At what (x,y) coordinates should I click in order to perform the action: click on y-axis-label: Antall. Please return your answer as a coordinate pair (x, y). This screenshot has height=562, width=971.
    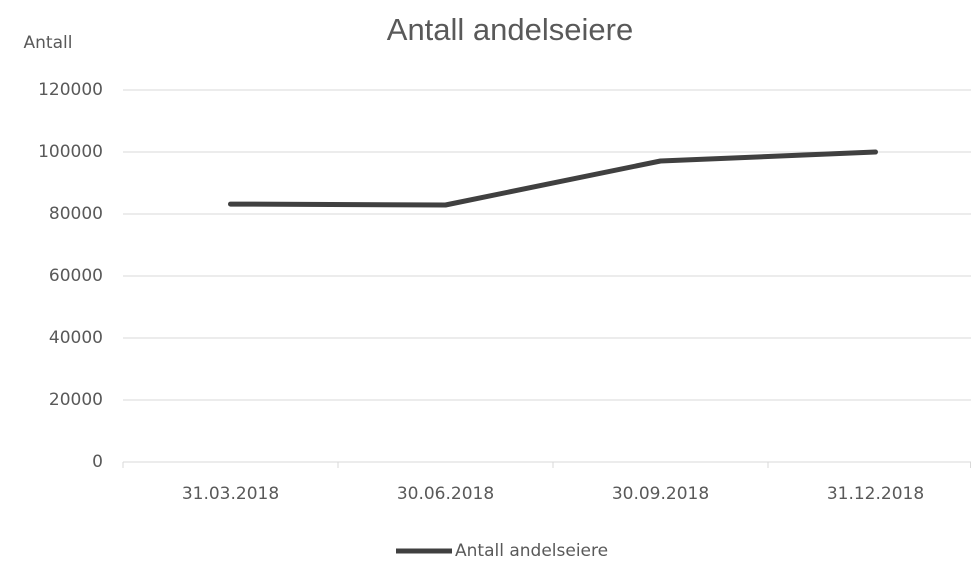
    Looking at the image, I should click on (48, 43).